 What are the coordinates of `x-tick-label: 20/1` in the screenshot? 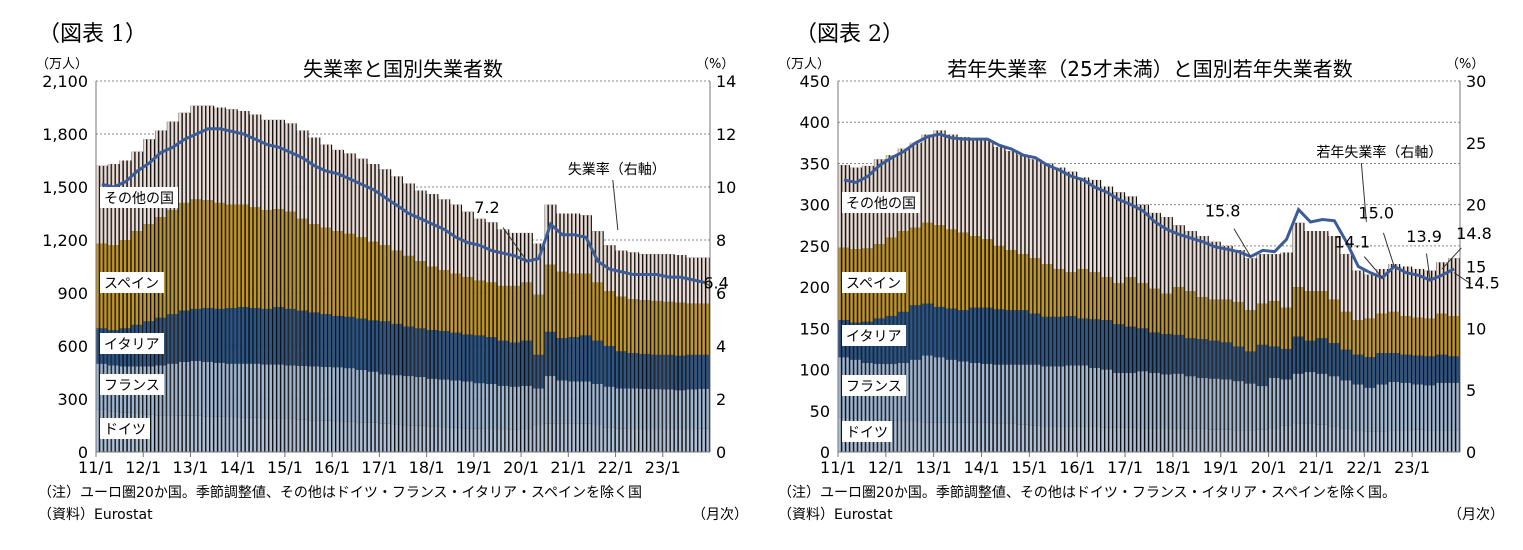 It's located at (521, 467).